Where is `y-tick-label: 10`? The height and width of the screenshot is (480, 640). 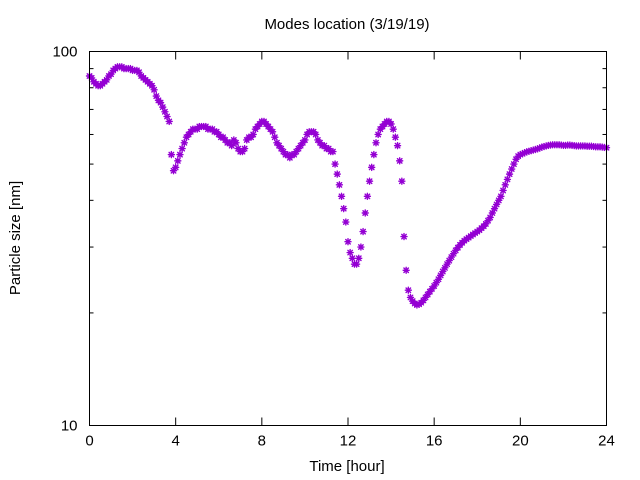 y-tick-label: 10 is located at coordinates (69, 426).